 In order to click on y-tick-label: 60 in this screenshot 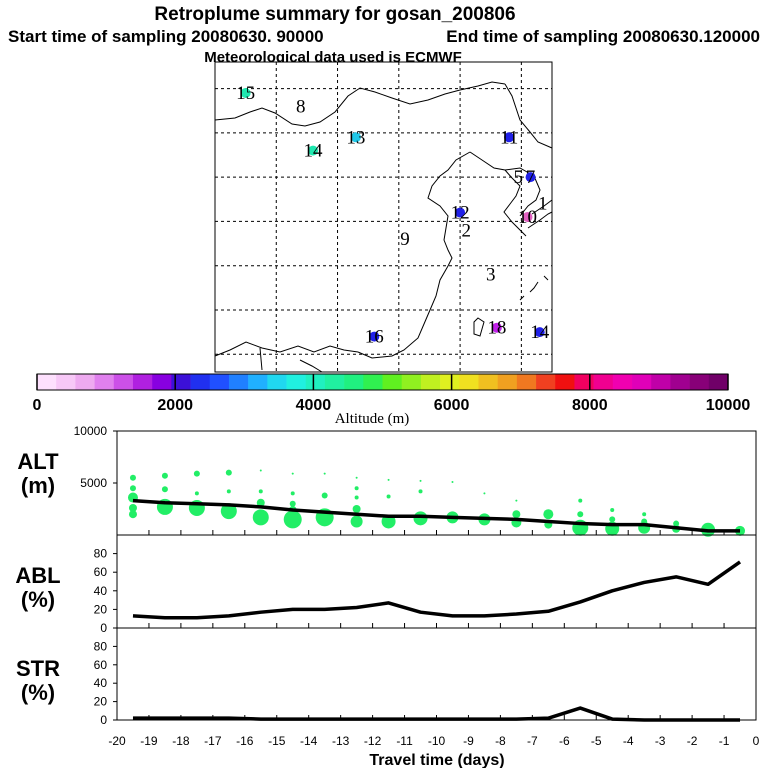, I will do `click(101, 572)`.